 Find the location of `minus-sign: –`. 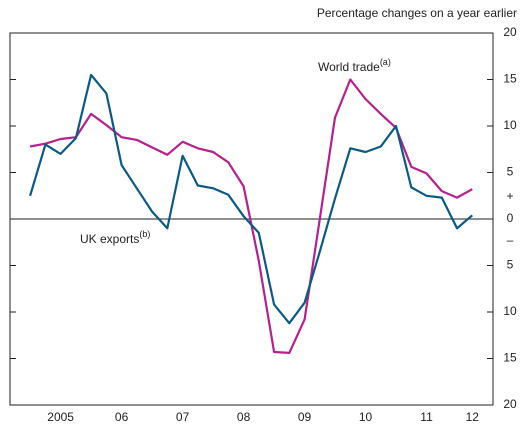

minus-sign: – is located at coordinates (510, 240).